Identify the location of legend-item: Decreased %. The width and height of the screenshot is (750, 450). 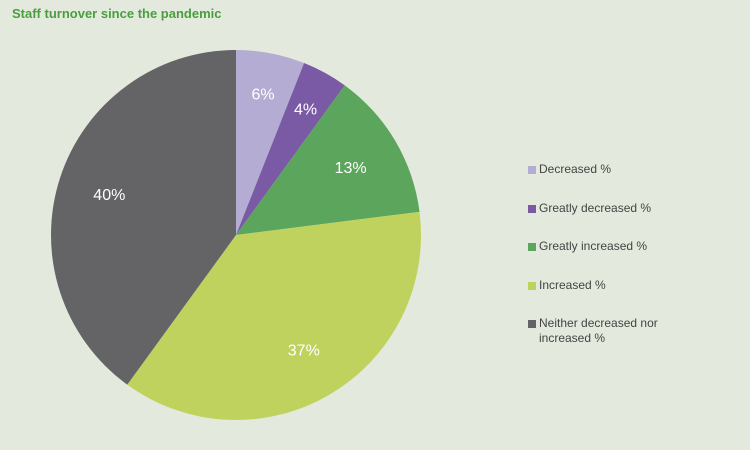
(628, 181).